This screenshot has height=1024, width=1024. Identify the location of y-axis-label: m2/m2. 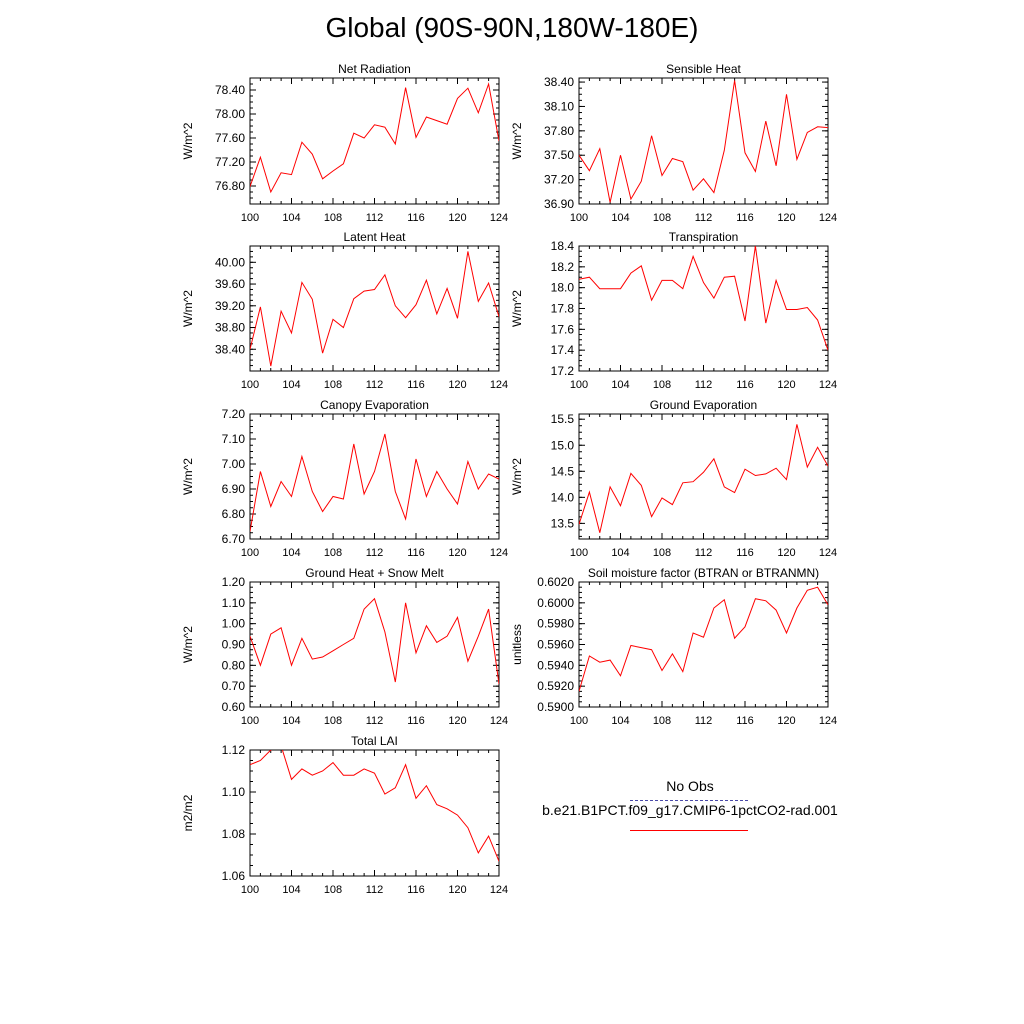
(188, 812).